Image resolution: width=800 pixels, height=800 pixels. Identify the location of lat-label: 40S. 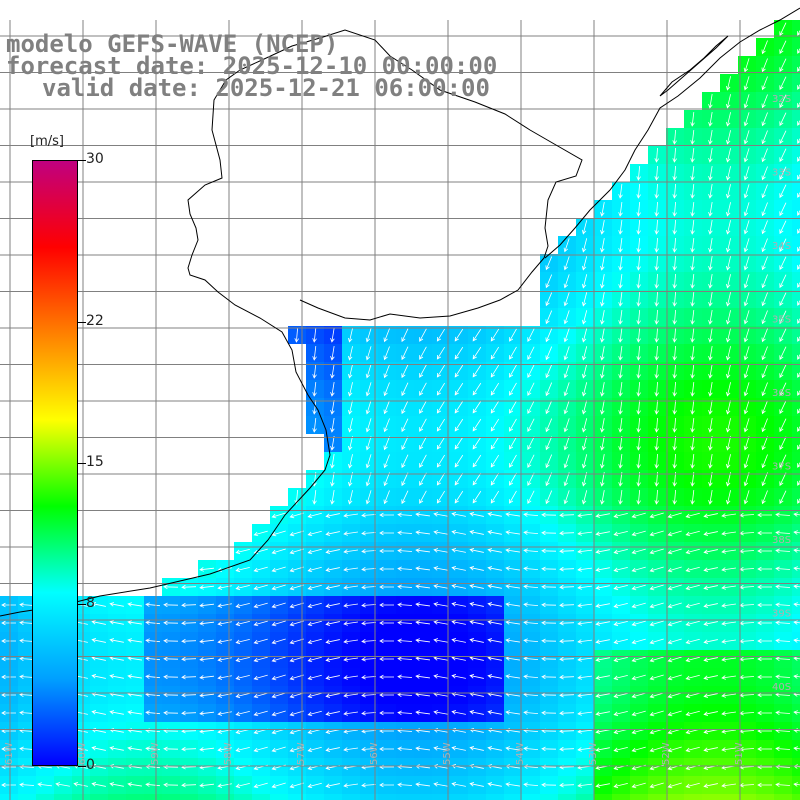
(781, 687).